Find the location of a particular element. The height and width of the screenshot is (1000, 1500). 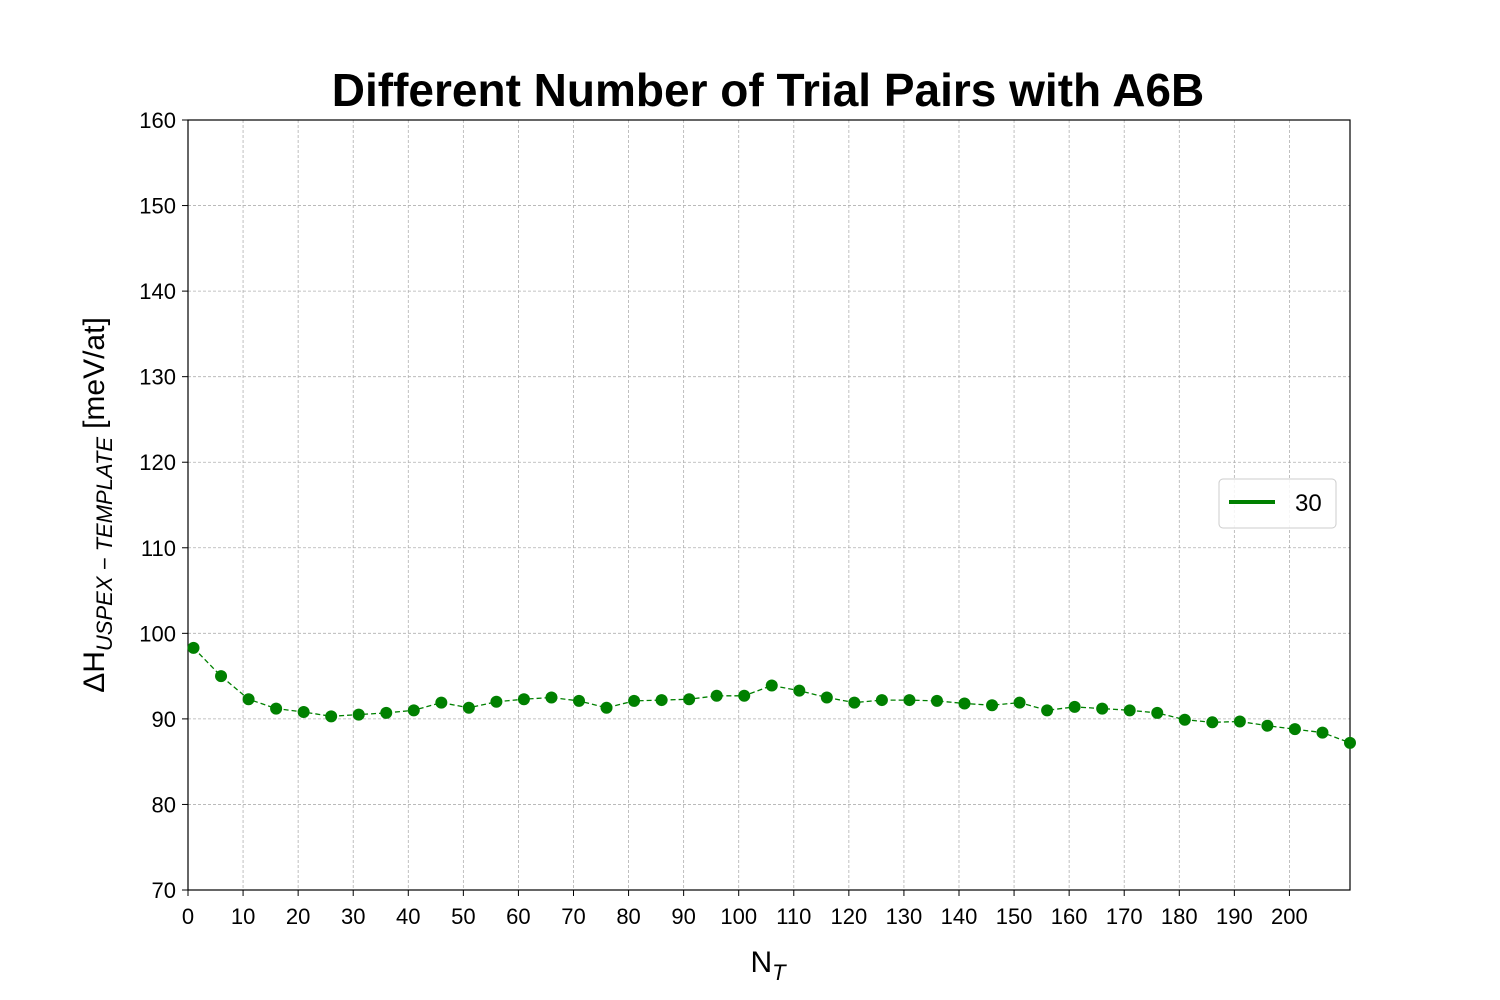

y-axis-label-sub: USPEX − TEMPLATE is located at coordinates (104, 544).